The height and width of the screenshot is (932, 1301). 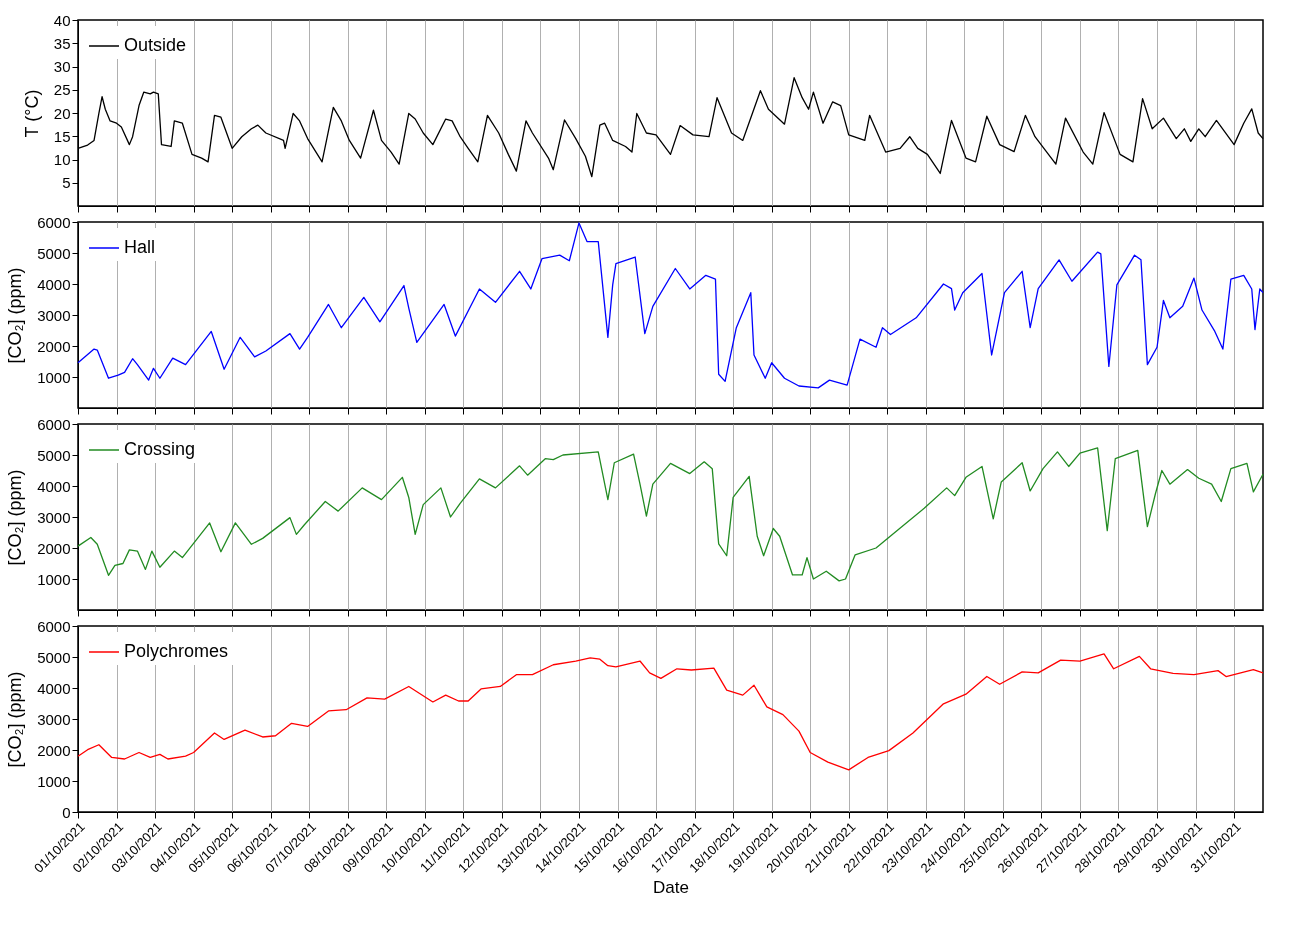 What do you see at coordinates (671, 887) in the screenshot?
I see `x-axis-title: Date` at bounding box center [671, 887].